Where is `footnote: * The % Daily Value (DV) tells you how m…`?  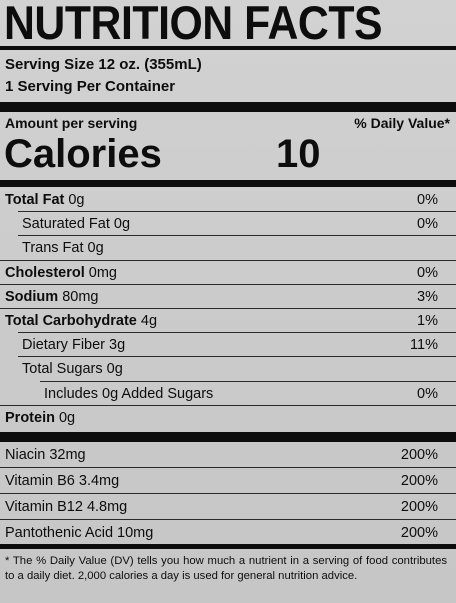 footnote: * The % Daily Value (DV) tells you how m… is located at coordinates (226, 568).